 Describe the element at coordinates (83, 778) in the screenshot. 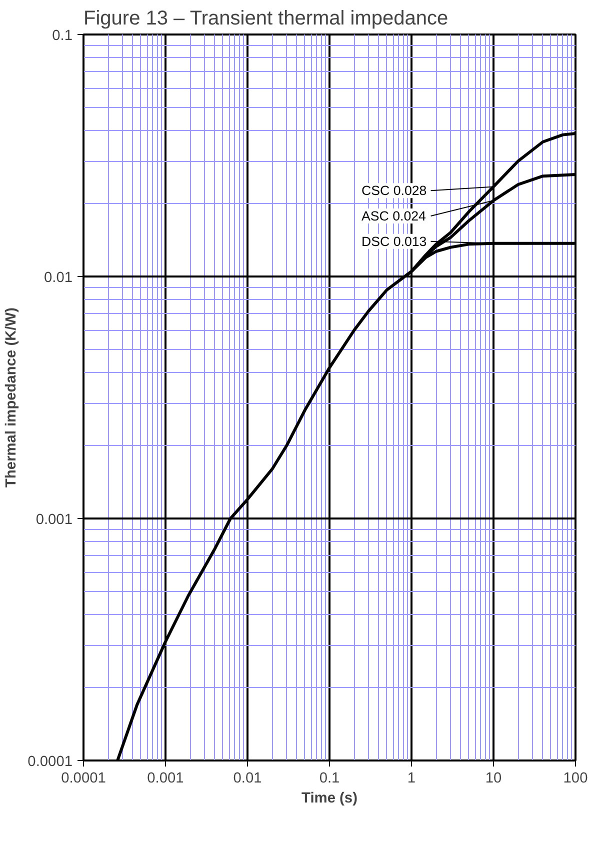

I see `x-tick-label: 0.0001` at that location.